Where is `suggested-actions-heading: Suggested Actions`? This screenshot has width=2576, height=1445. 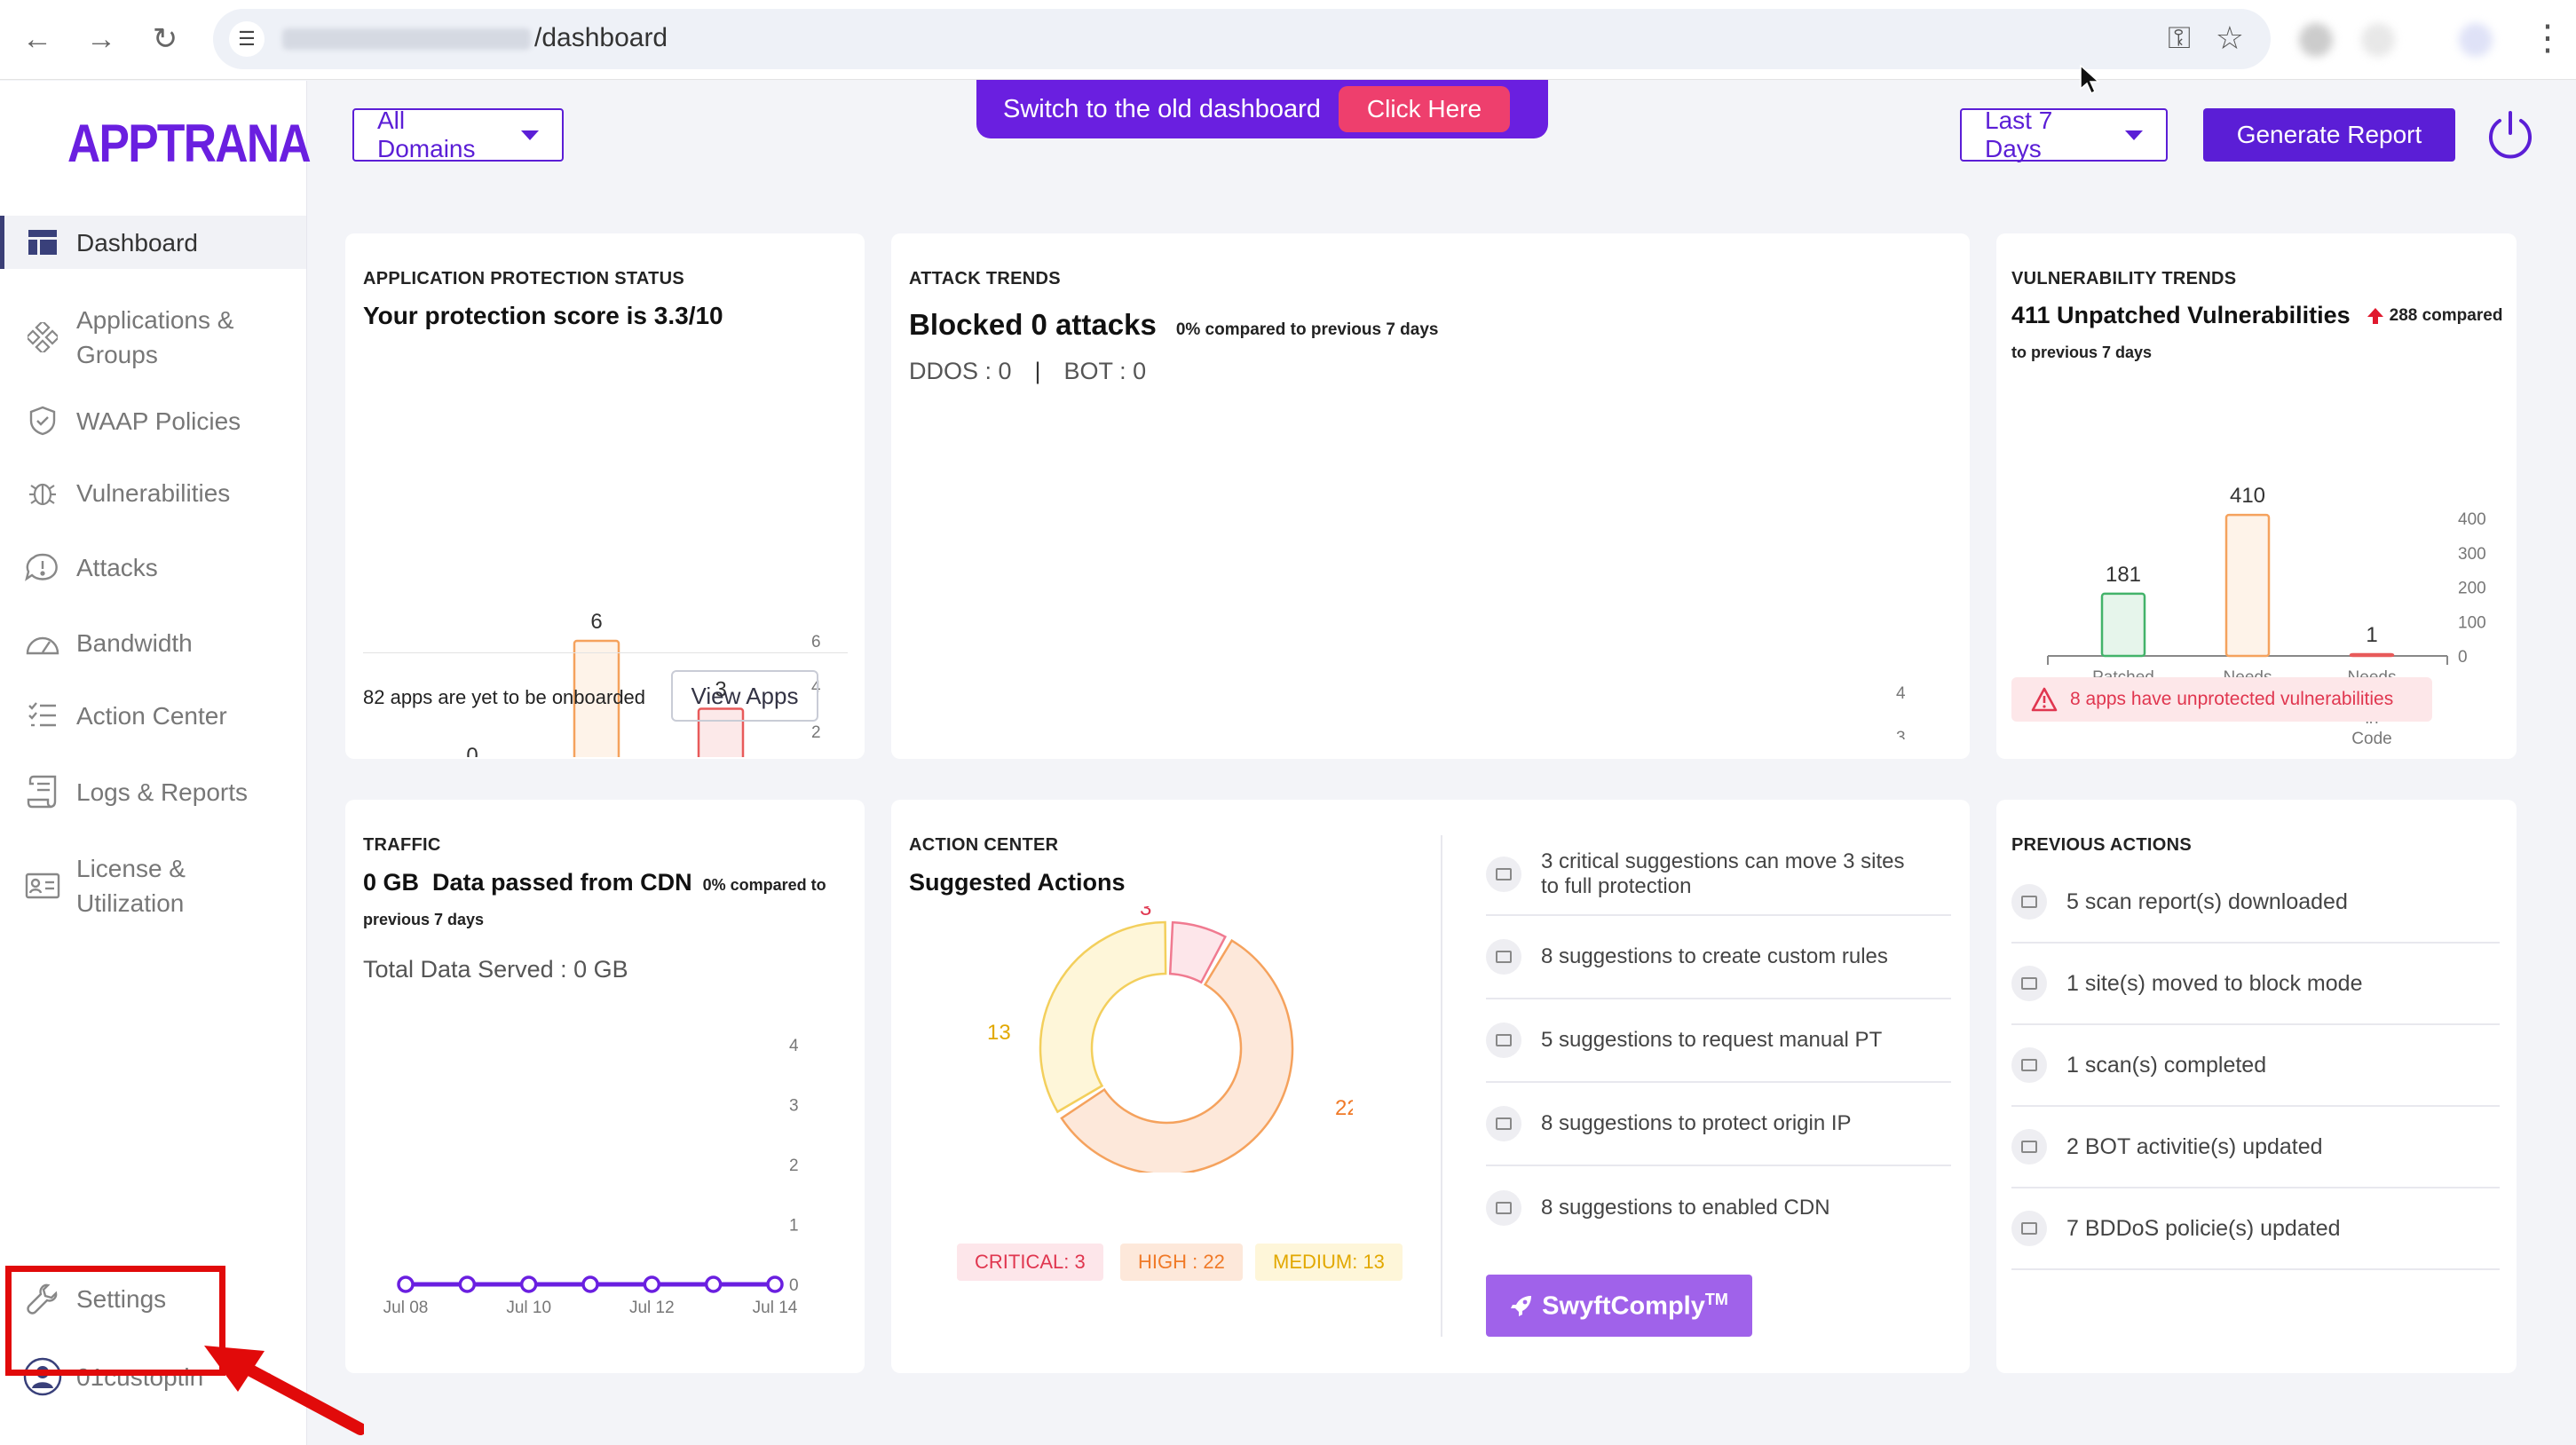
suggested-actions-heading: Suggested Actions is located at coordinates (1017, 882).